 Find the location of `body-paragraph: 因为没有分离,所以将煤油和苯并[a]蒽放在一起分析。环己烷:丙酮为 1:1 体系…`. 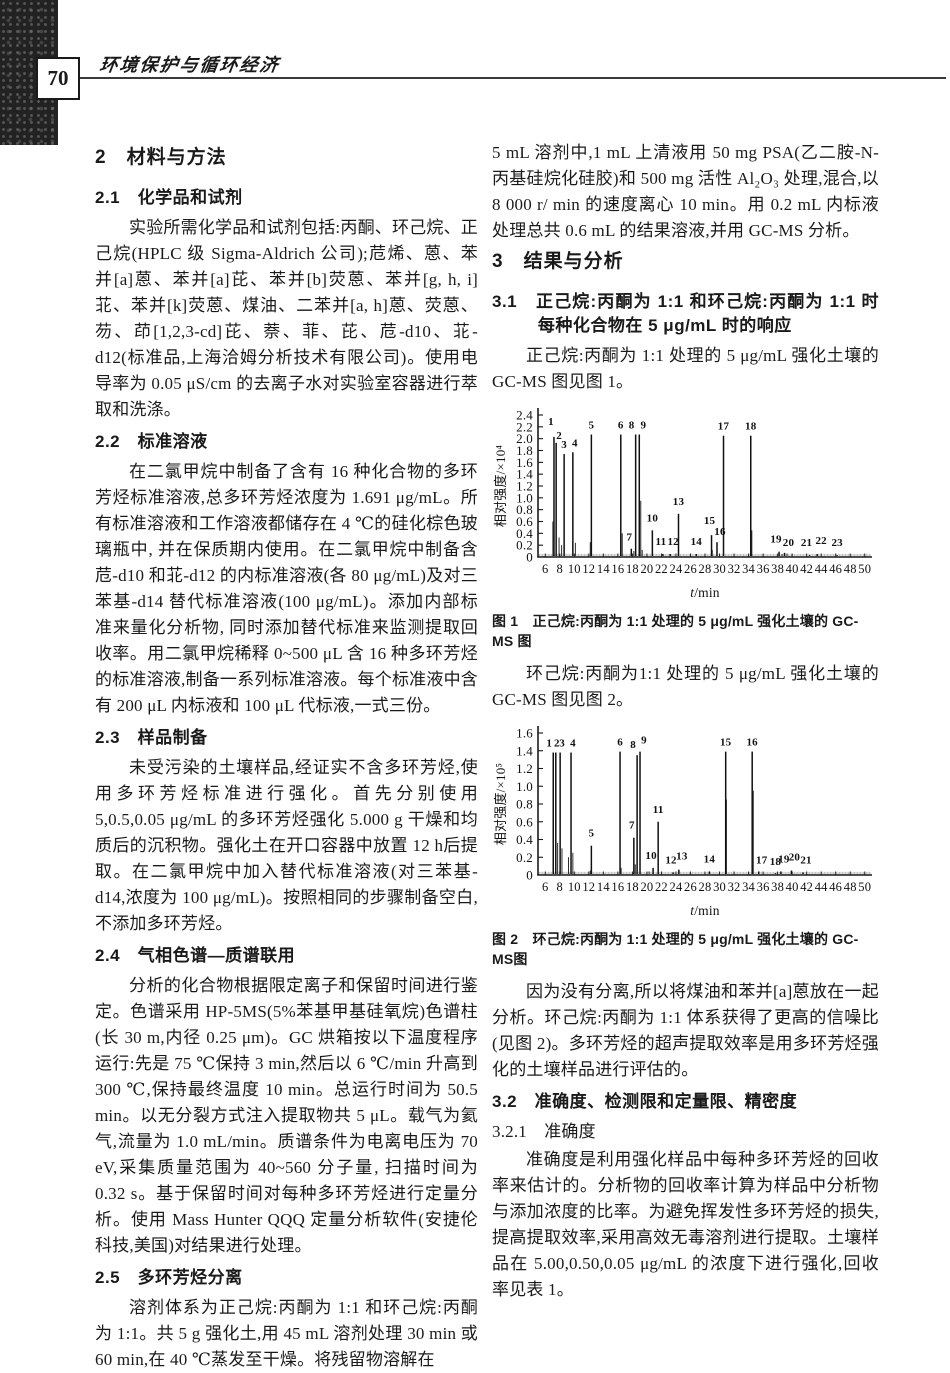

body-paragraph: 因为没有分离,所以将煤油和苯并[a]蒽放在一起分析。环己烷:丙酮为 1:1 体系… is located at coordinates (685, 1030).